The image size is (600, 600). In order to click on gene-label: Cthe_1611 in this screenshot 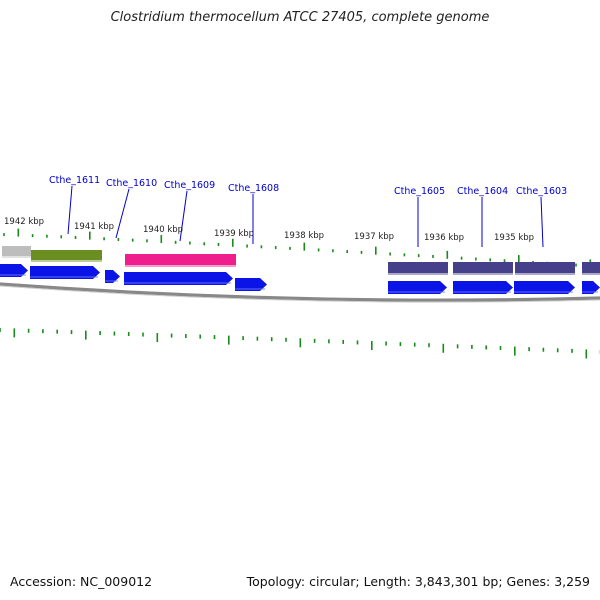, I will do `click(74, 180)`.